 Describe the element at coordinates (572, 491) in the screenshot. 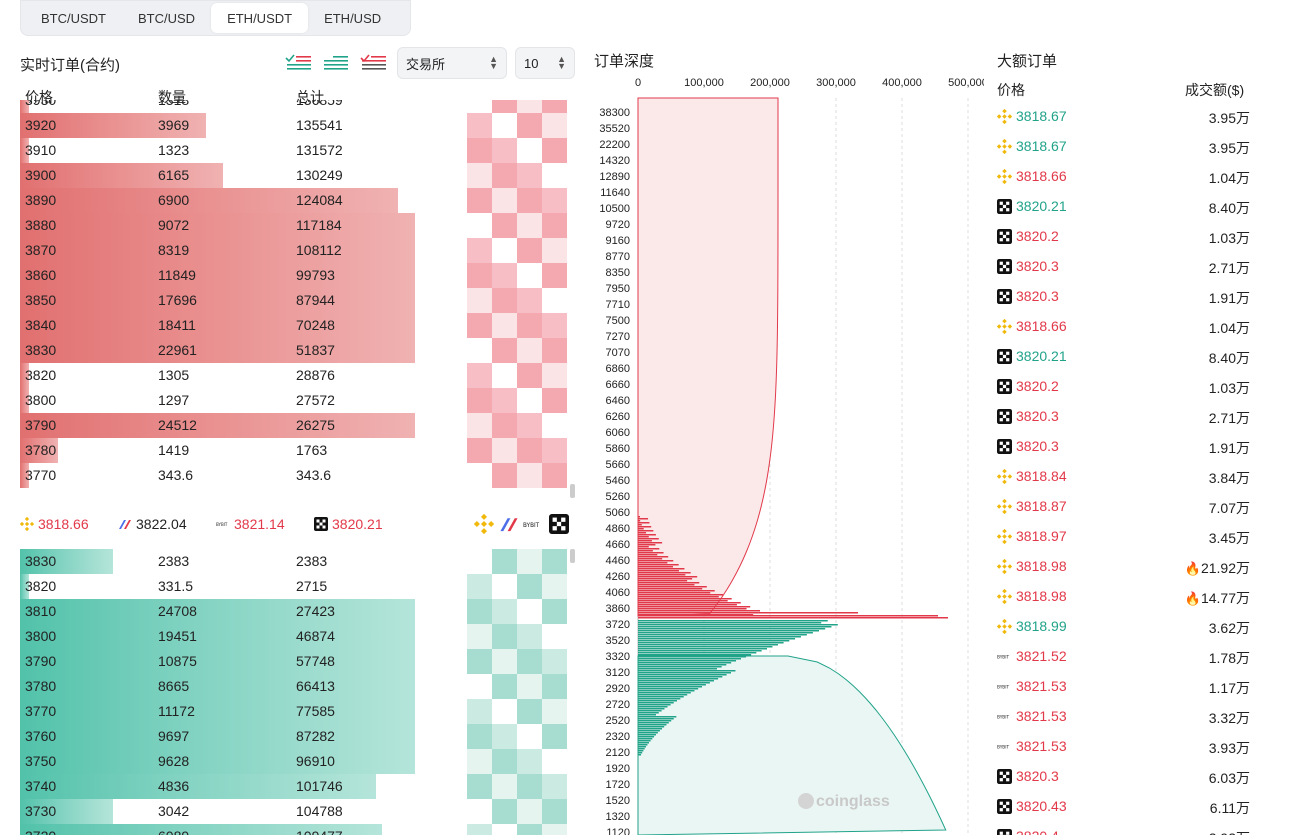

I see `asks-scrollbar` at that location.